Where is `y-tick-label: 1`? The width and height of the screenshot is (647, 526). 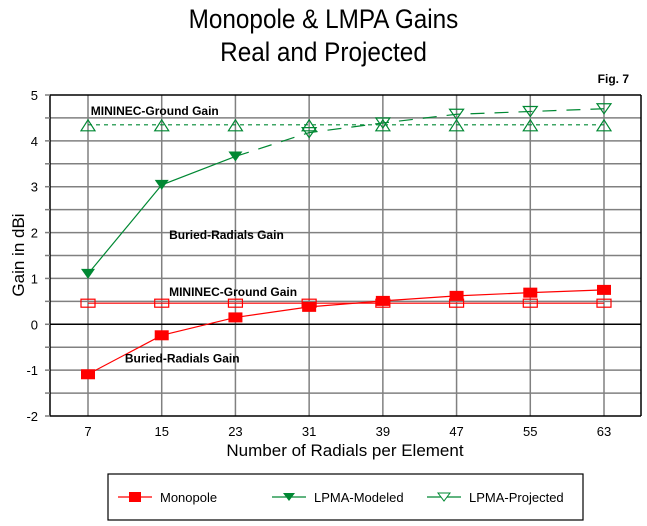
y-tick-label: 1 is located at coordinates (34, 278).